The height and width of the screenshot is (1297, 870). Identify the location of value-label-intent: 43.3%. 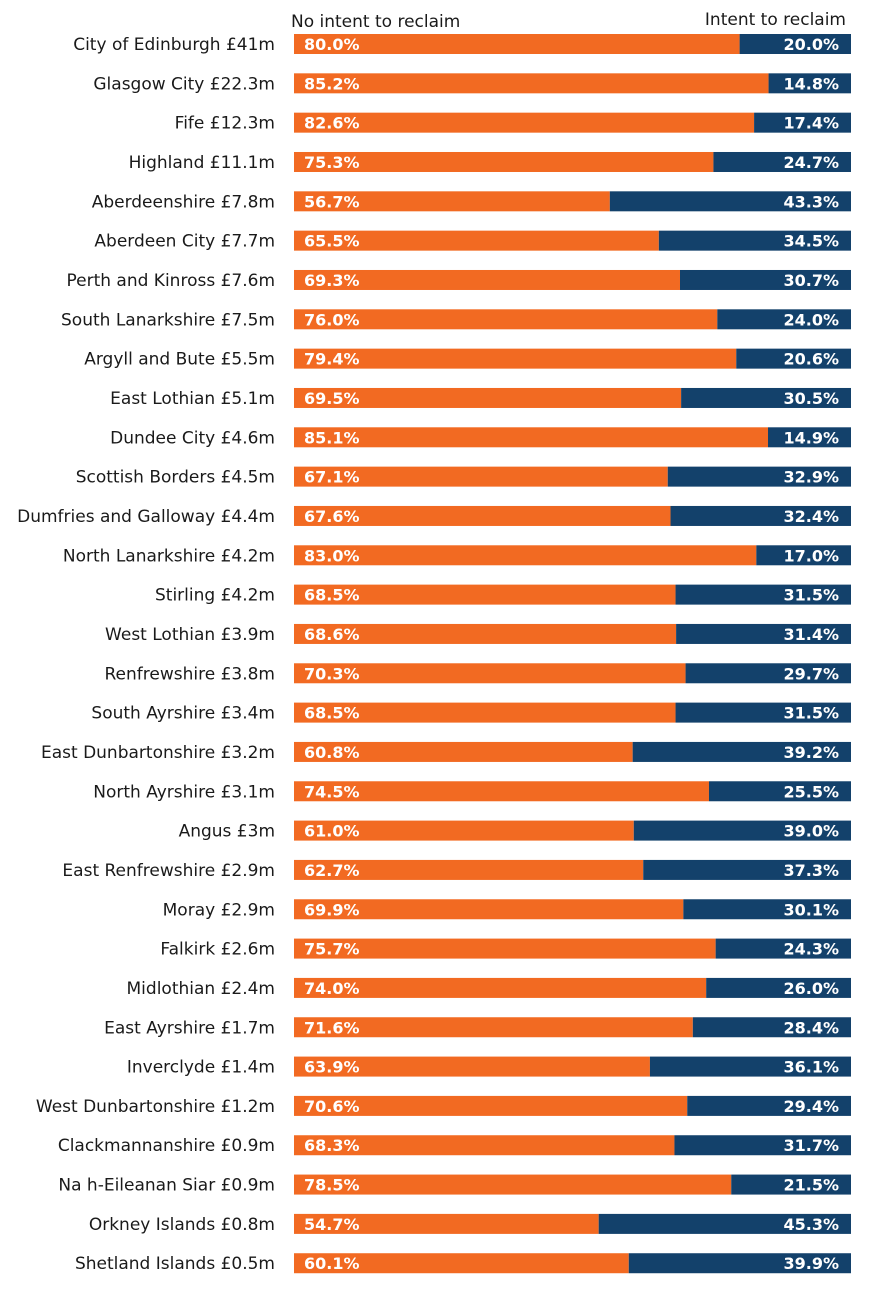
(811, 201).